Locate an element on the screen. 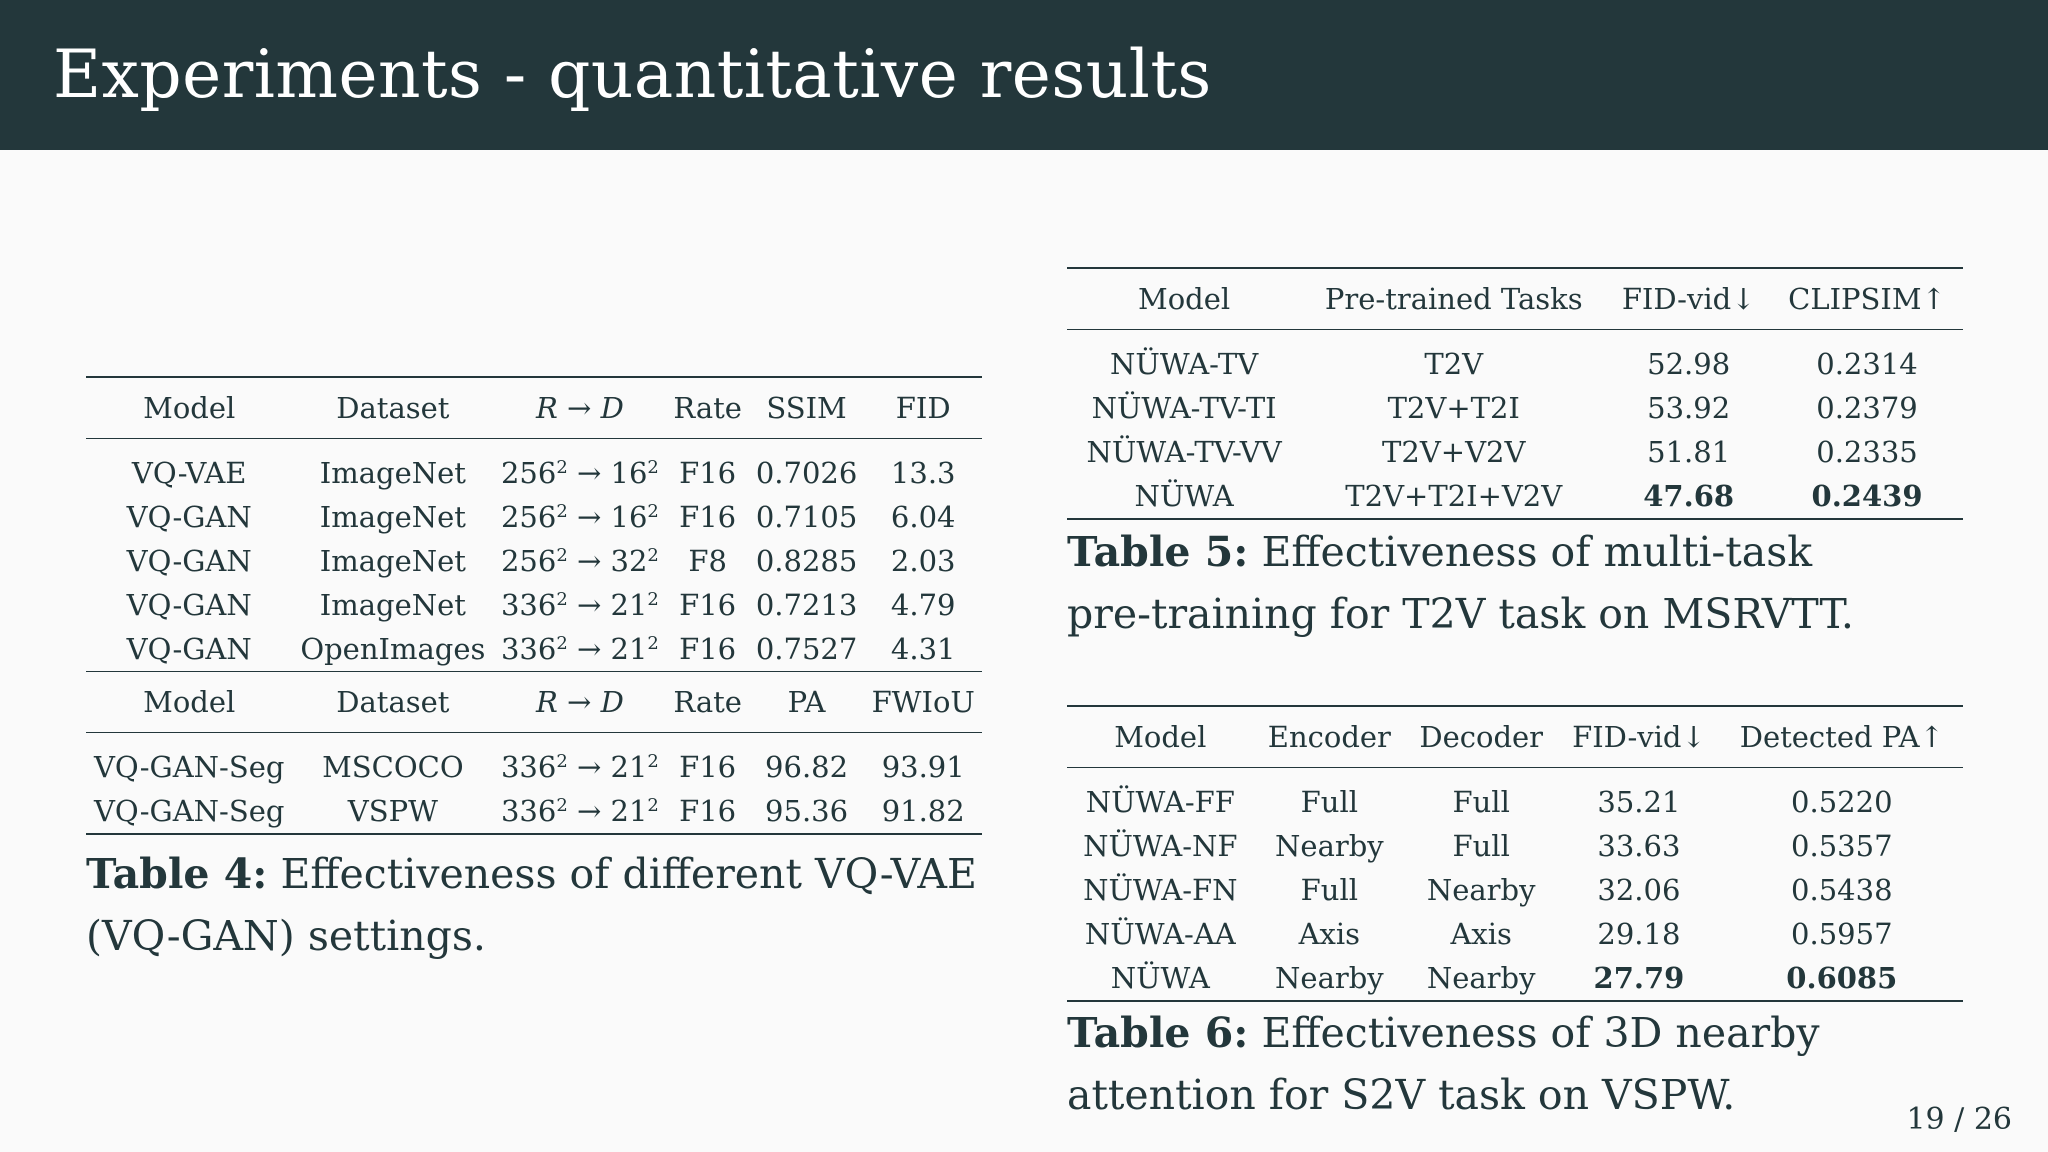  cell-metric-best: 0.6085 is located at coordinates (1842, 978).